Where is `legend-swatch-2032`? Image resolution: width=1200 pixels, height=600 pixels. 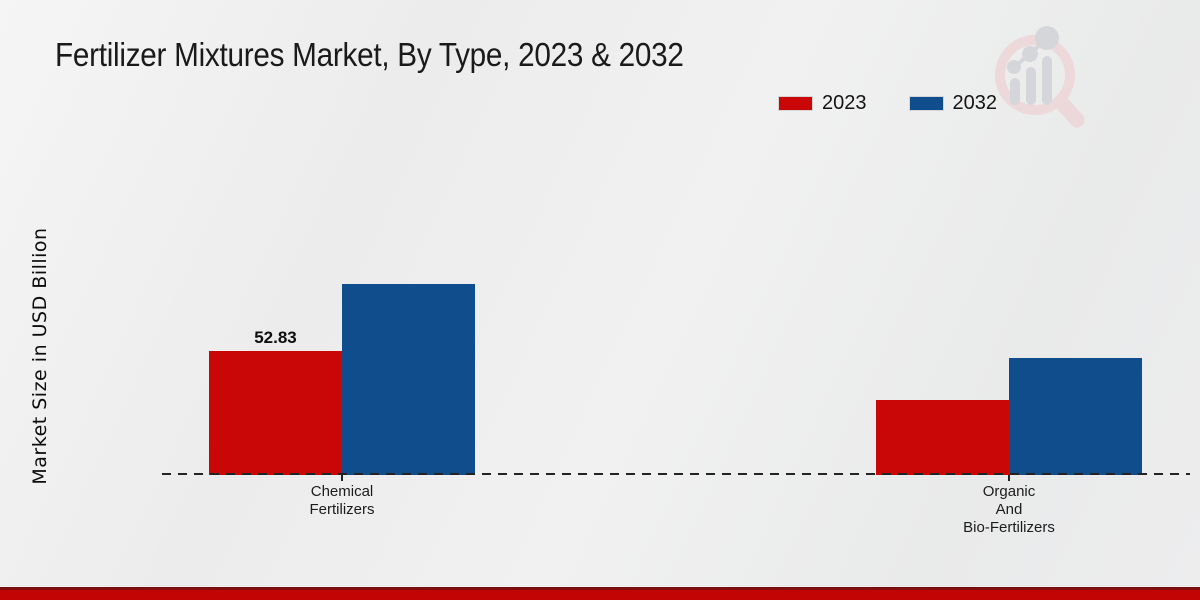
legend-swatch-2032 is located at coordinates (926, 103).